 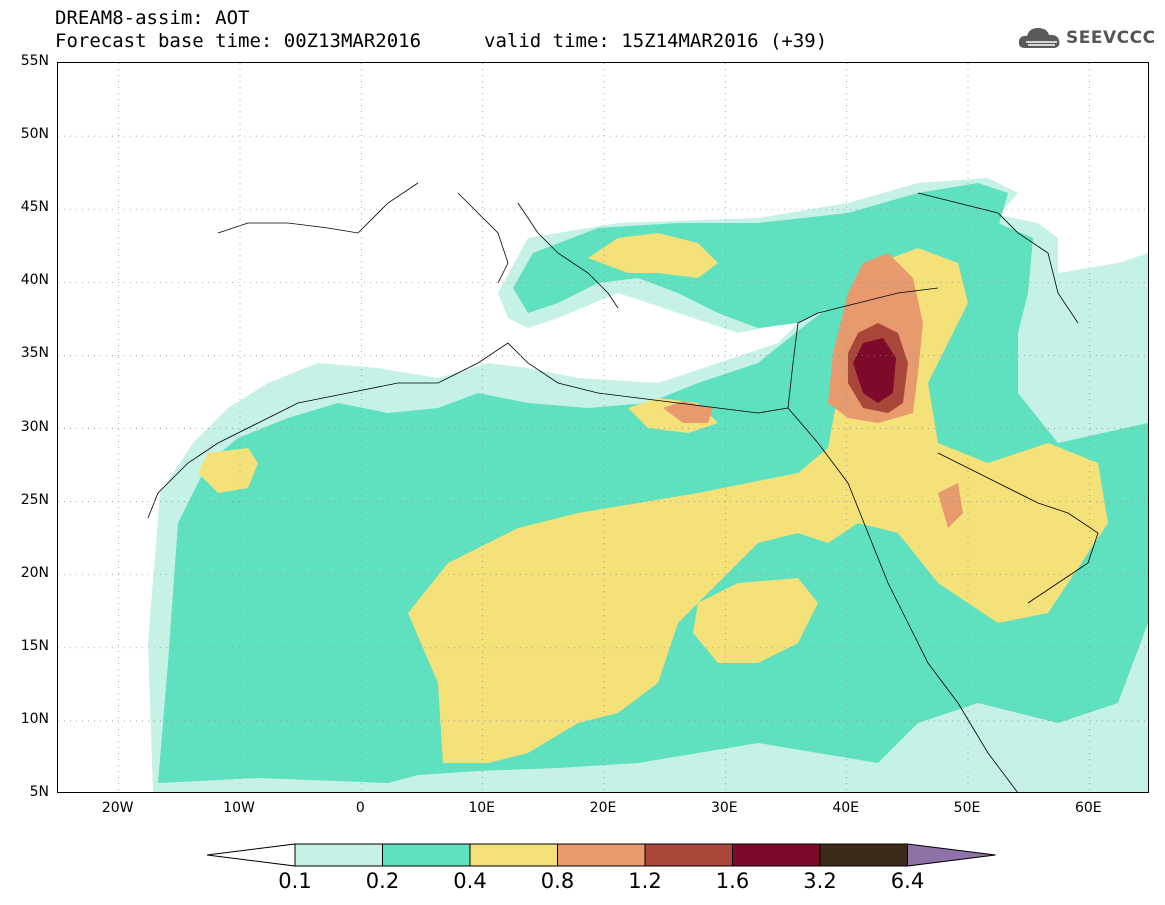 What do you see at coordinates (820, 881) in the screenshot?
I see `colorbar-level-label: 3.2` at bounding box center [820, 881].